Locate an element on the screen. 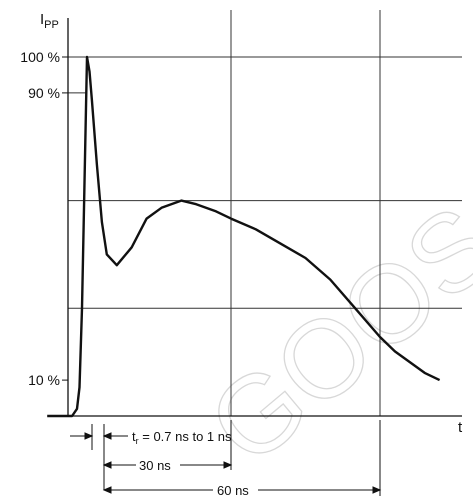 This screenshot has width=473, height=500. rise-time-text: = 0.7 ns to 1 ns is located at coordinates (185, 436).